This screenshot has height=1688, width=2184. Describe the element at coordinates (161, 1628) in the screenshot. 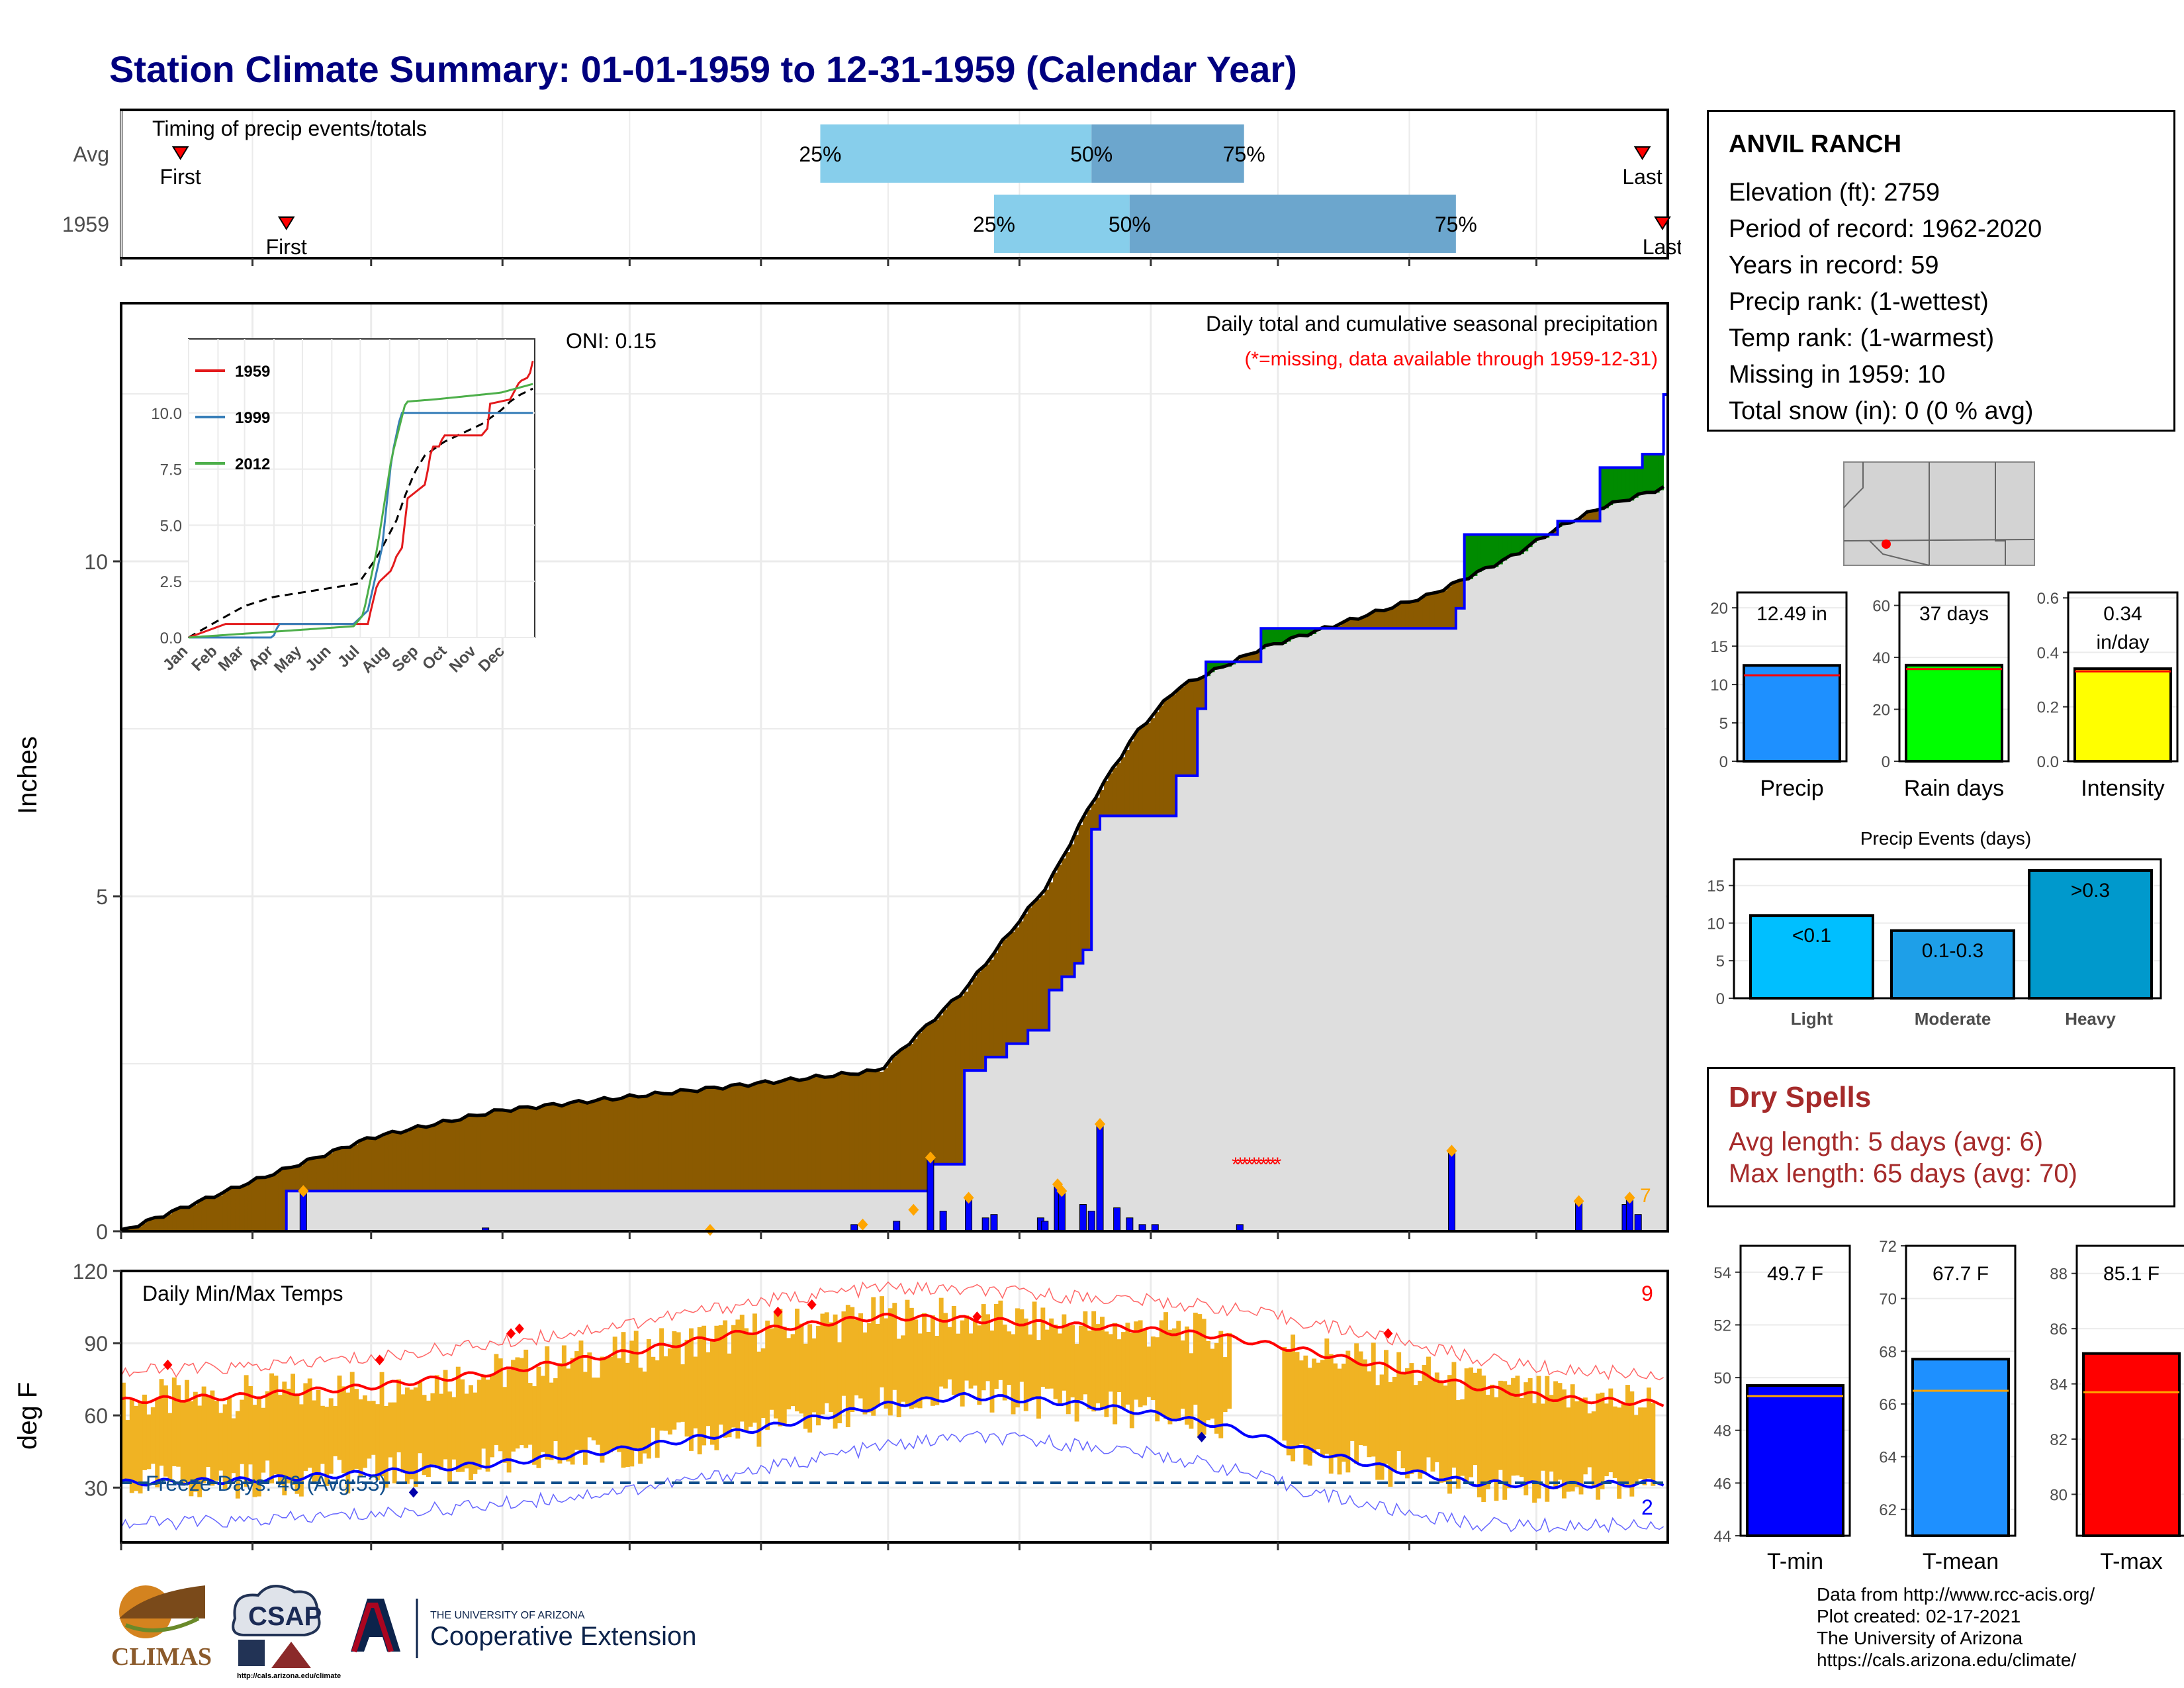

I see `climas-logo: CLIMAS` at that location.